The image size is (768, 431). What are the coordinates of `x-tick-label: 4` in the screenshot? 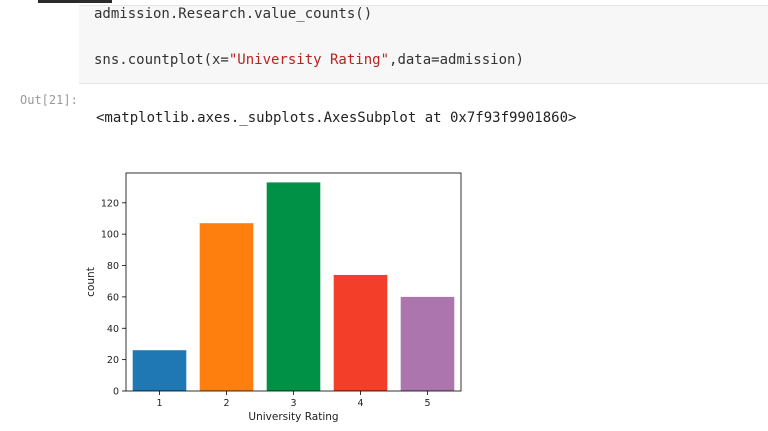 It's located at (360, 403).